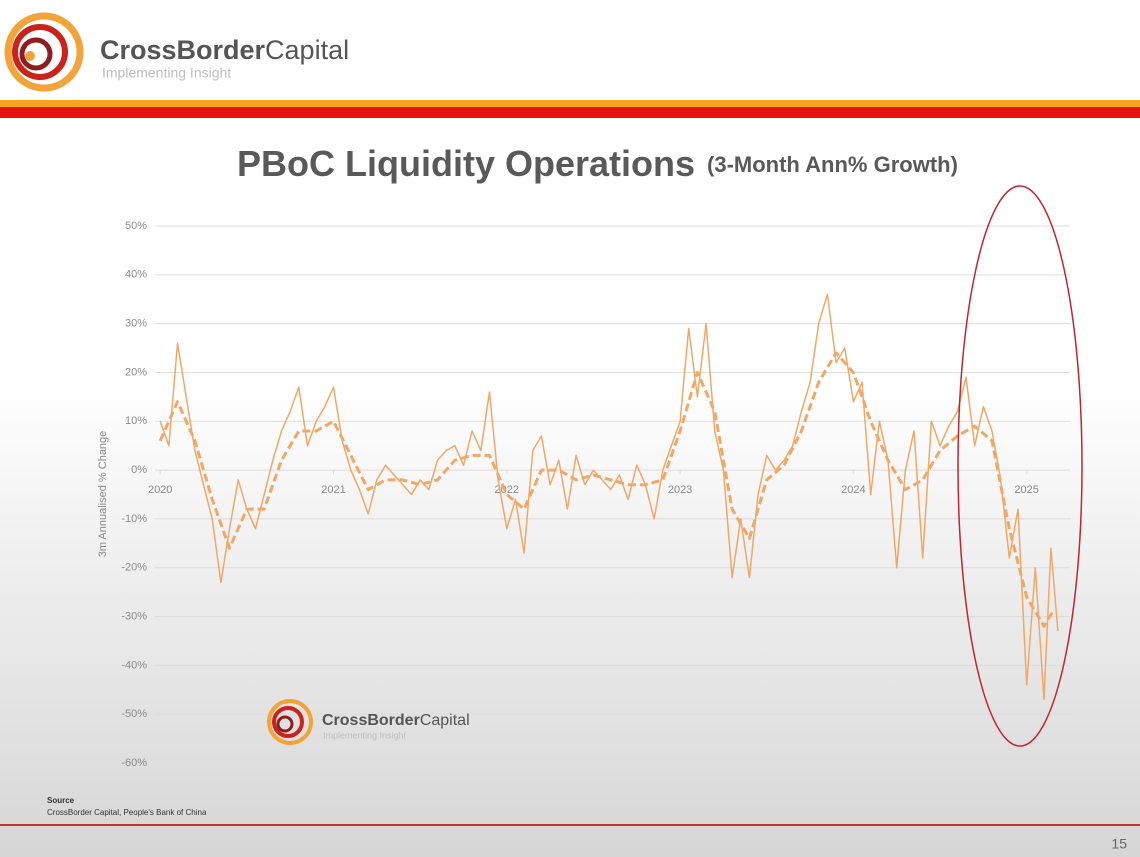  Describe the element at coordinates (1020, 466) in the screenshot. I see `highlight-ellipse` at that location.